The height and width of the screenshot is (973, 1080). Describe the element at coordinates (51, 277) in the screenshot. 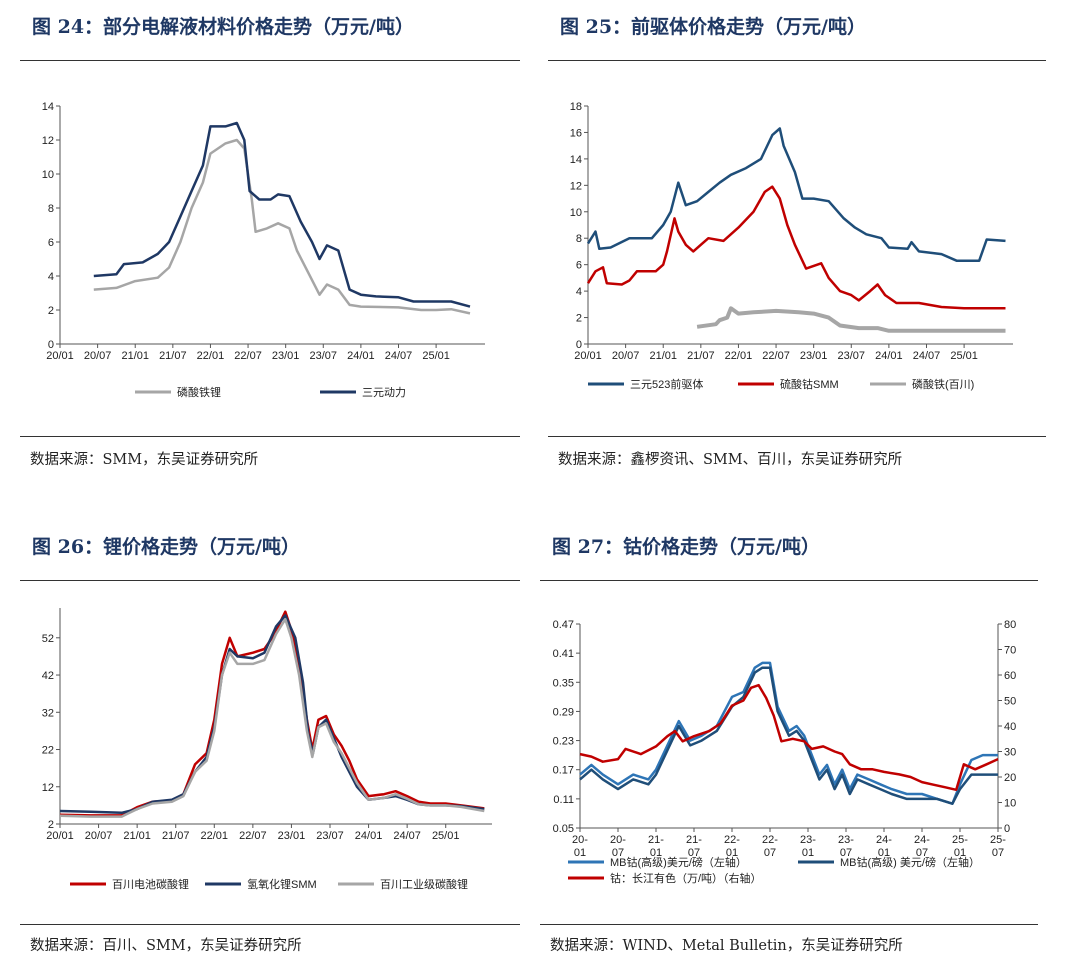

I see `y-tick-label: 4` at that location.